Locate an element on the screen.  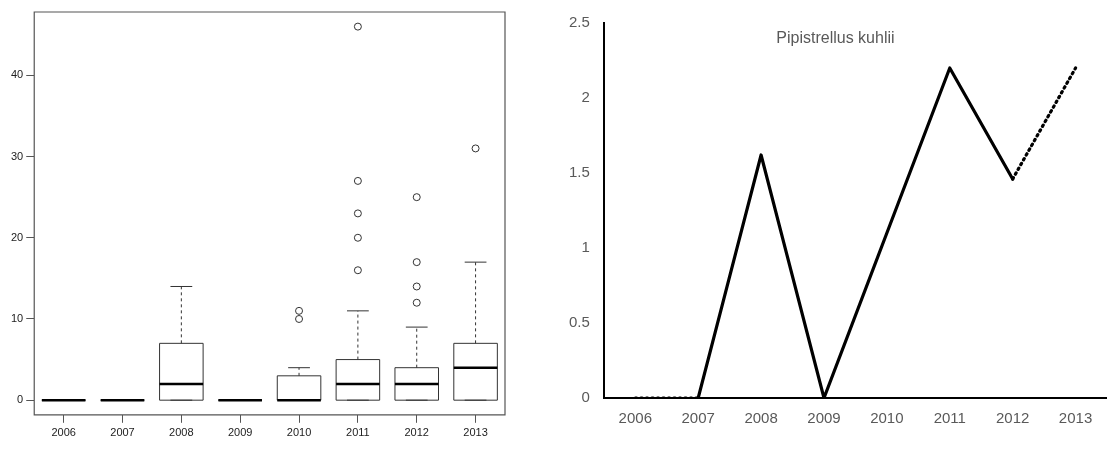
y-tick-label: 40 is located at coordinates (17, 74).